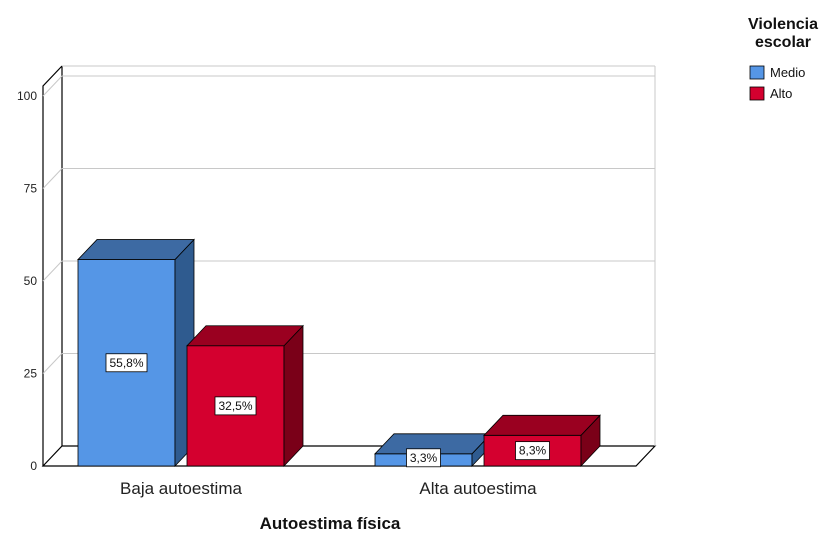 This screenshot has height=533, width=833. What do you see at coordinates (33, 466) in the screenshot?
I see `y-tick-label: 0` at bounding box center [33, 466].